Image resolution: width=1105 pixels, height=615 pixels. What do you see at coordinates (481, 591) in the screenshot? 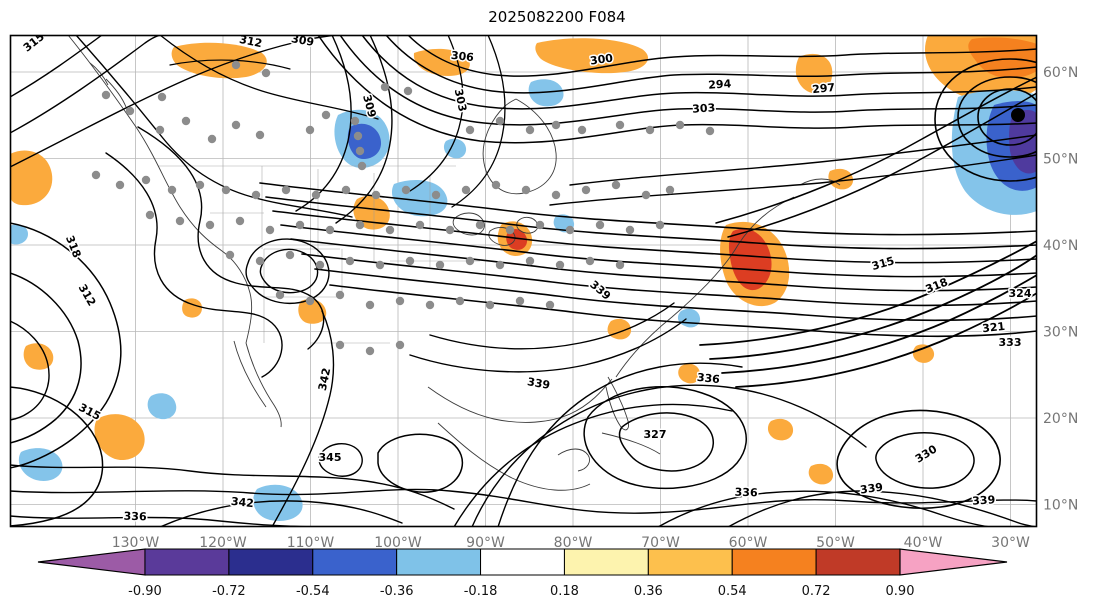
I see `colorbar-tick-label: -0.18` at bounding box center [481, 591].